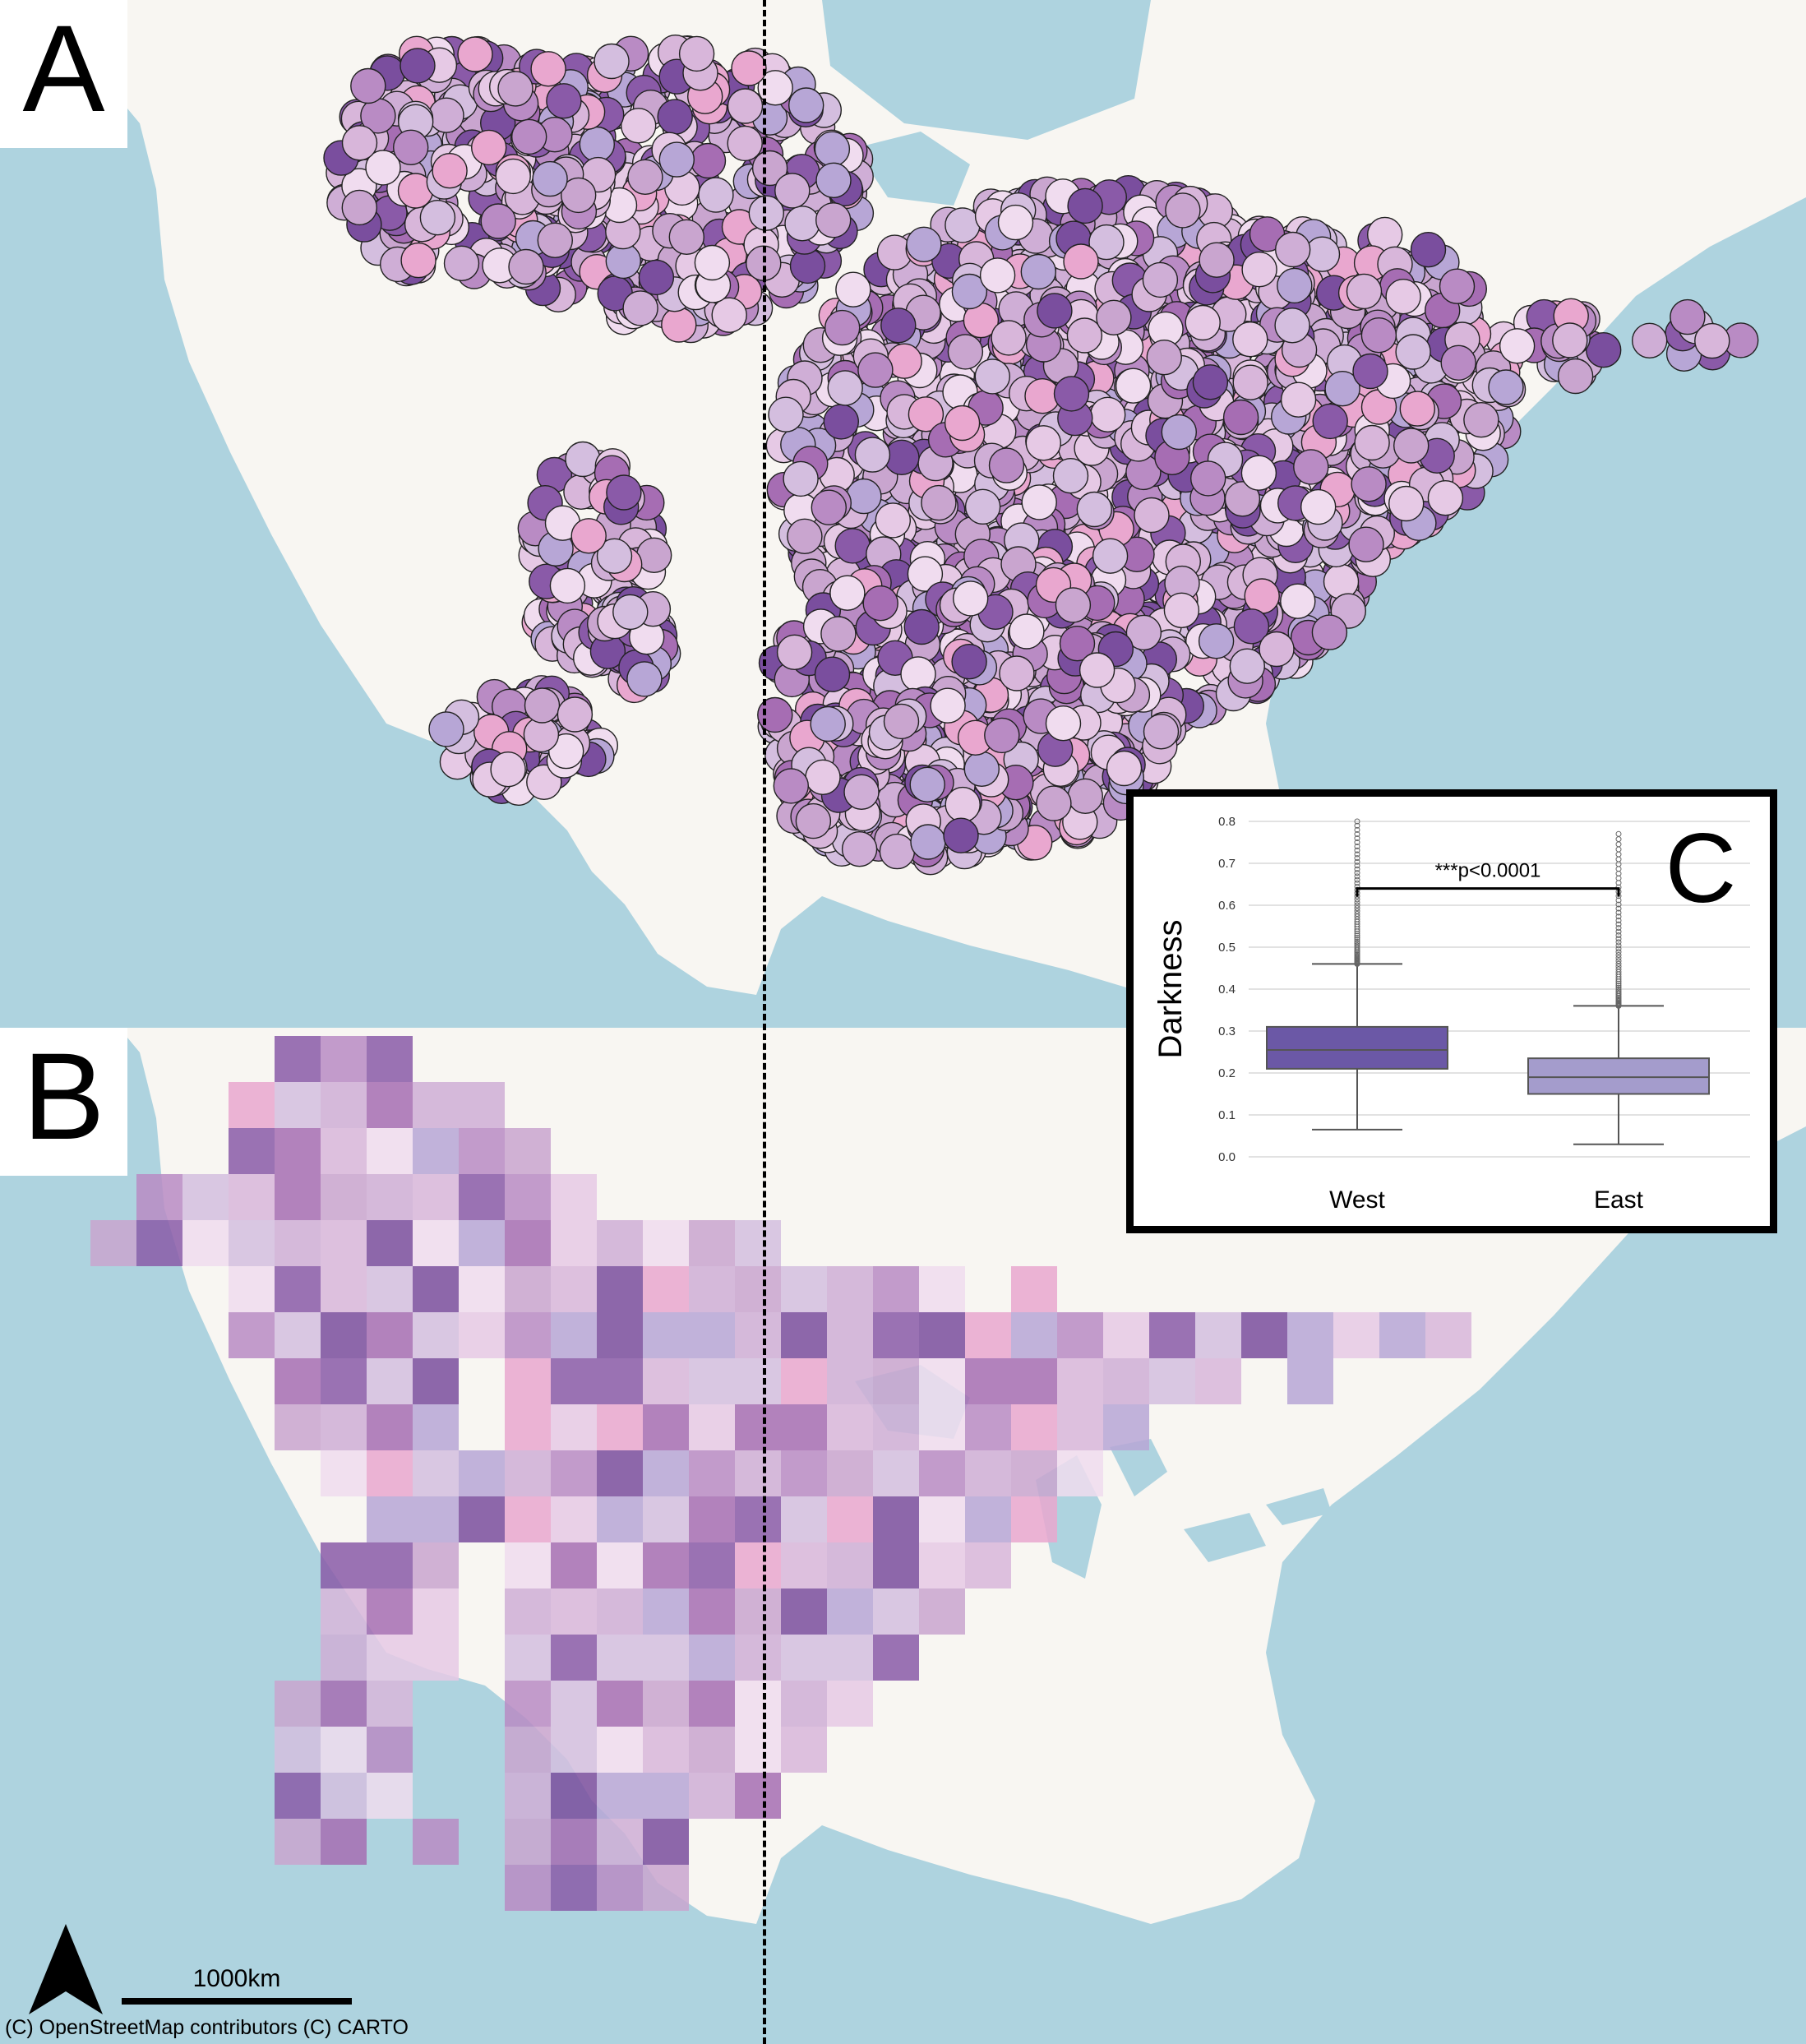 This screenshot has height=2044, width=1806. What do you see at coordinates (1619, 1200) in the screenshot?
I see `x-tick-label: East` at bounding box center [1619, 1200].